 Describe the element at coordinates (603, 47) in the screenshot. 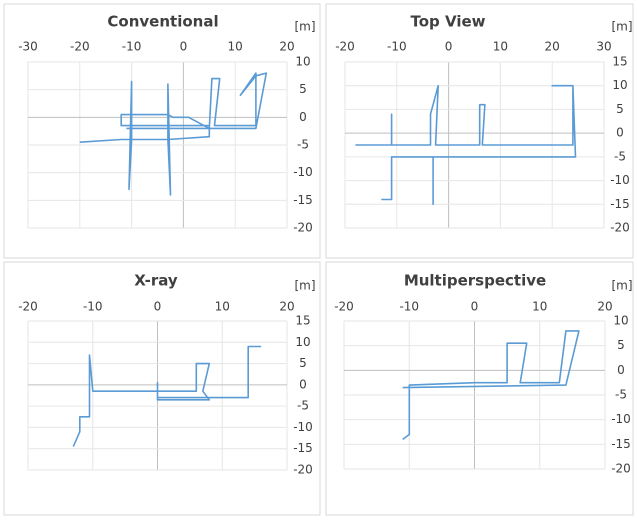

I see `x-tick-label: 30` at that location.